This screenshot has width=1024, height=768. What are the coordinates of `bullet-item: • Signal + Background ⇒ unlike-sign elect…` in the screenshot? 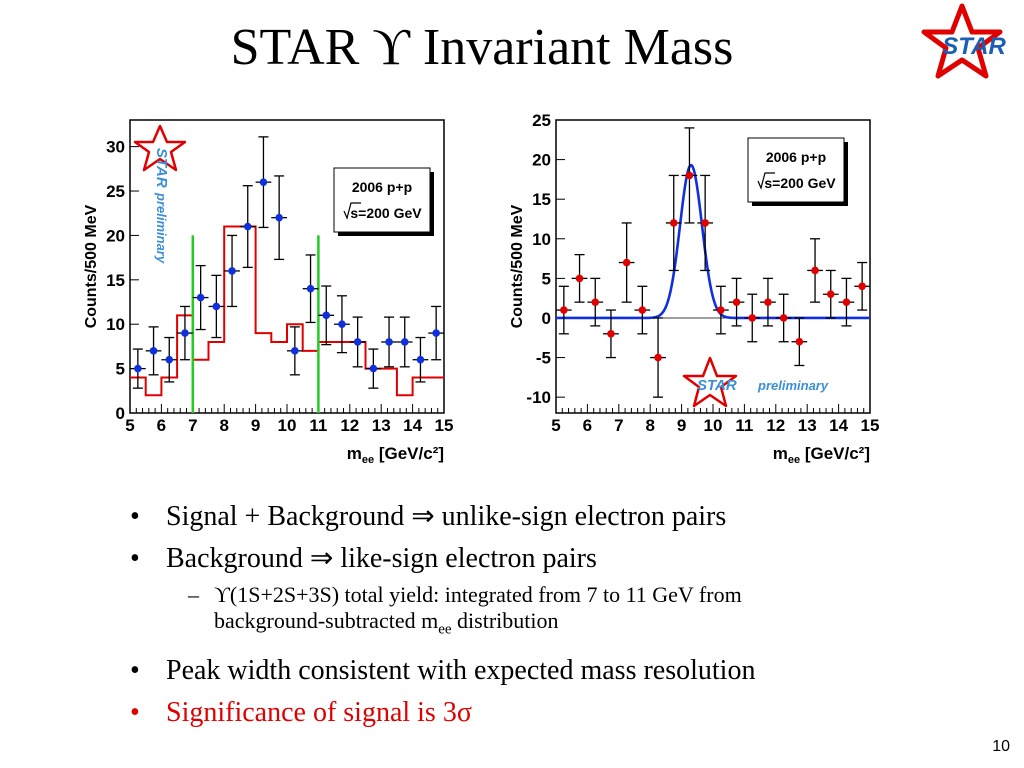 It's located at (570, 517).